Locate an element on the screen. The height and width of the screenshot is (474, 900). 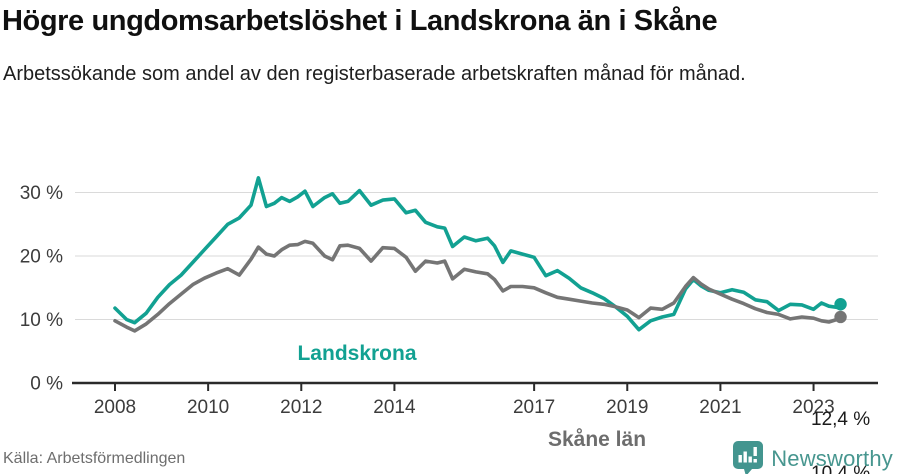
newsworthy-speech-bubble-bar-chart-icon is located at coordinates (748, 457).